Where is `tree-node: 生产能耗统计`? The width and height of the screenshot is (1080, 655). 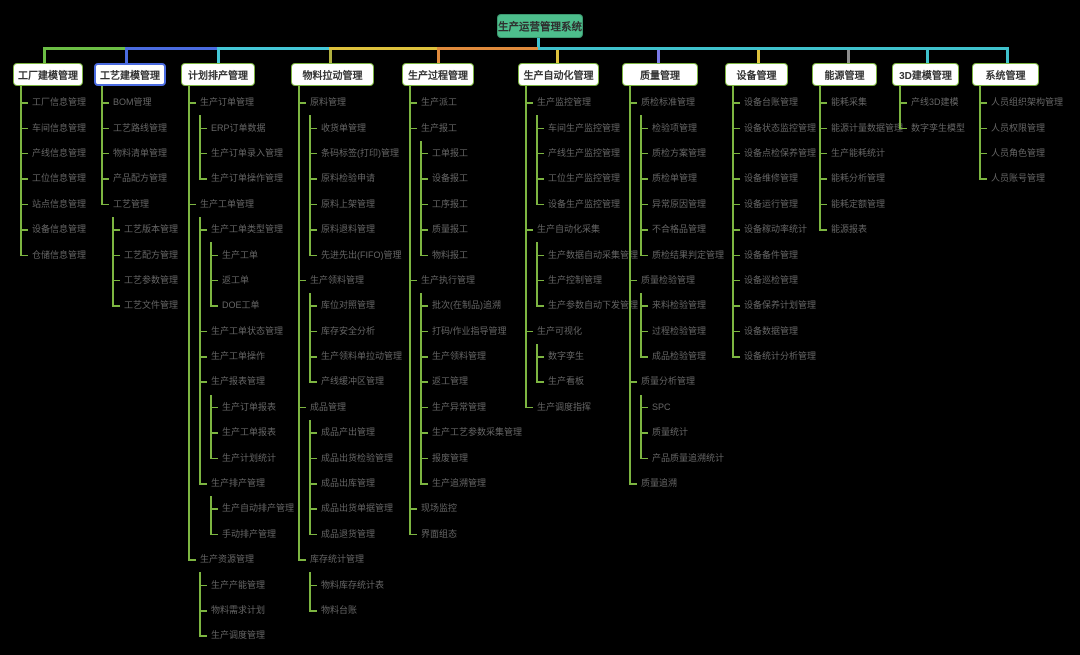
tree-node: 生产能耗统计 is located at coordinates (867, 153).